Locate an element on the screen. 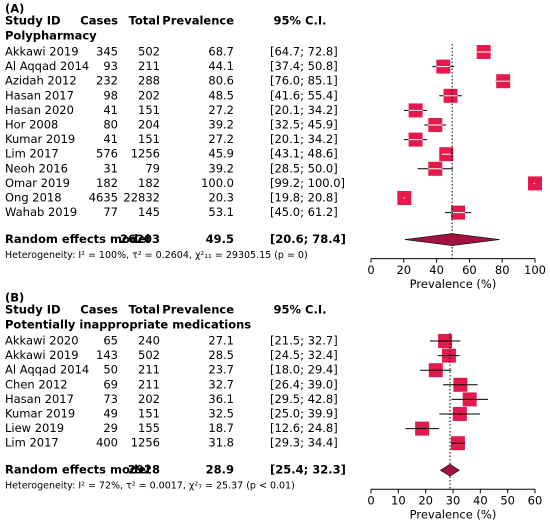 This screenshot has height=530, width=550. ci: [45.0; 61.2] is located at coordinates (304, 212).